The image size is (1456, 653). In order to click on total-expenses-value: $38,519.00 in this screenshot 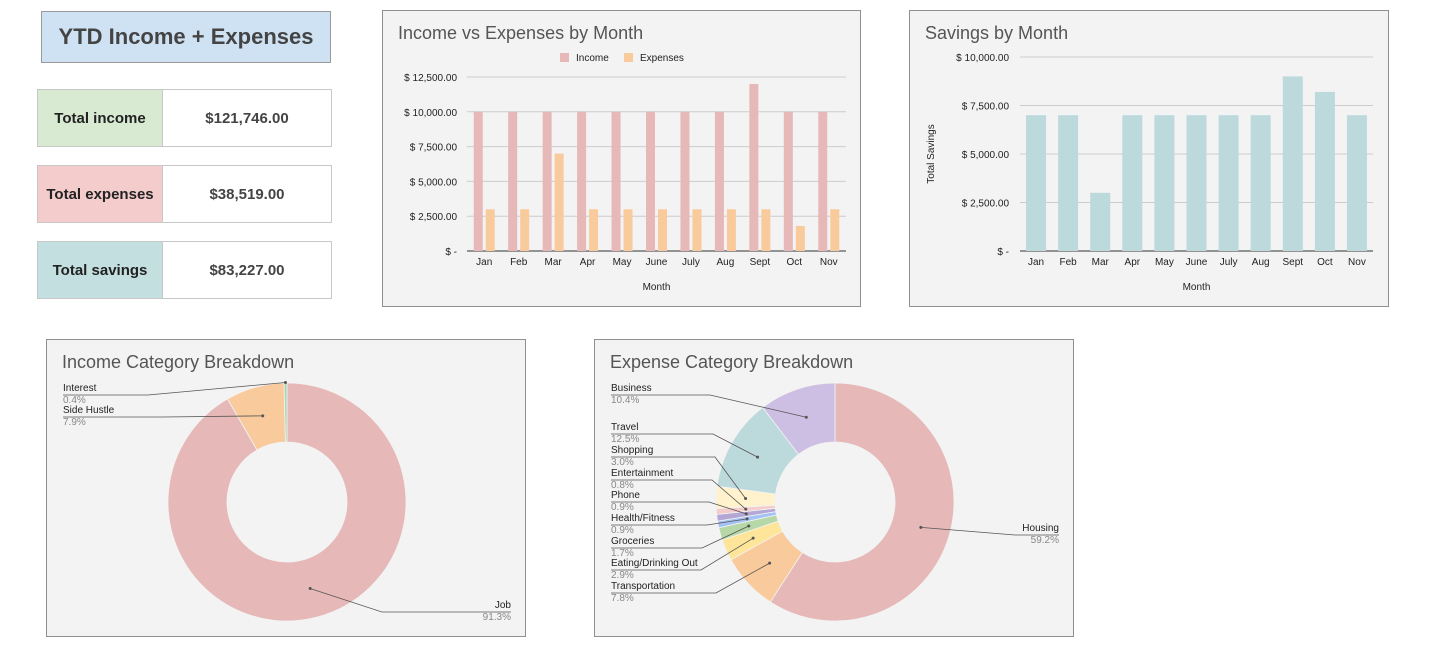, I will do `click(247, 194)`.